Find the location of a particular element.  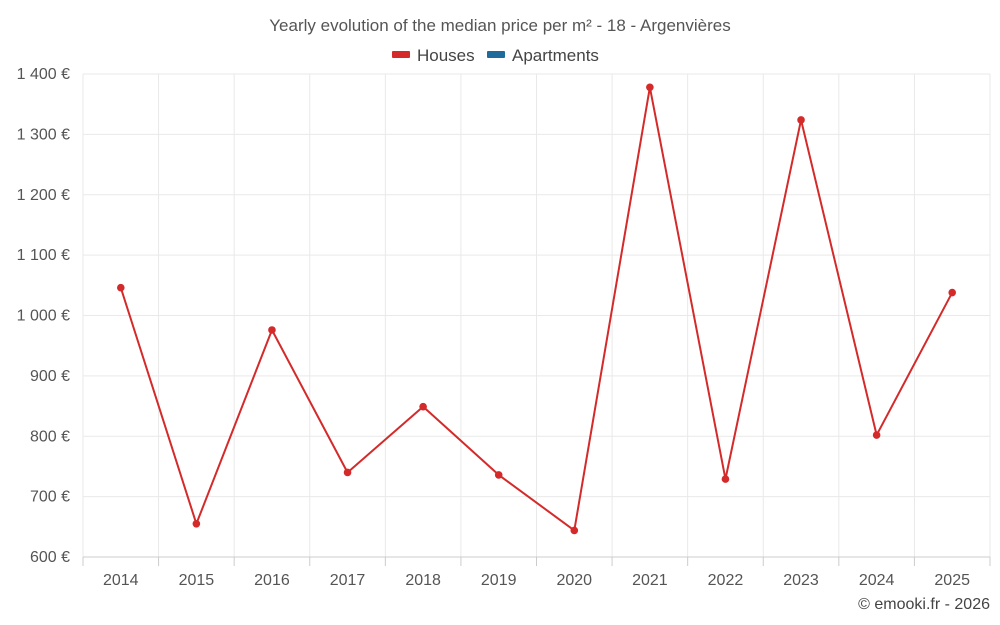

y-tick-label: 1 000 € is located at coordinates (43, 316).